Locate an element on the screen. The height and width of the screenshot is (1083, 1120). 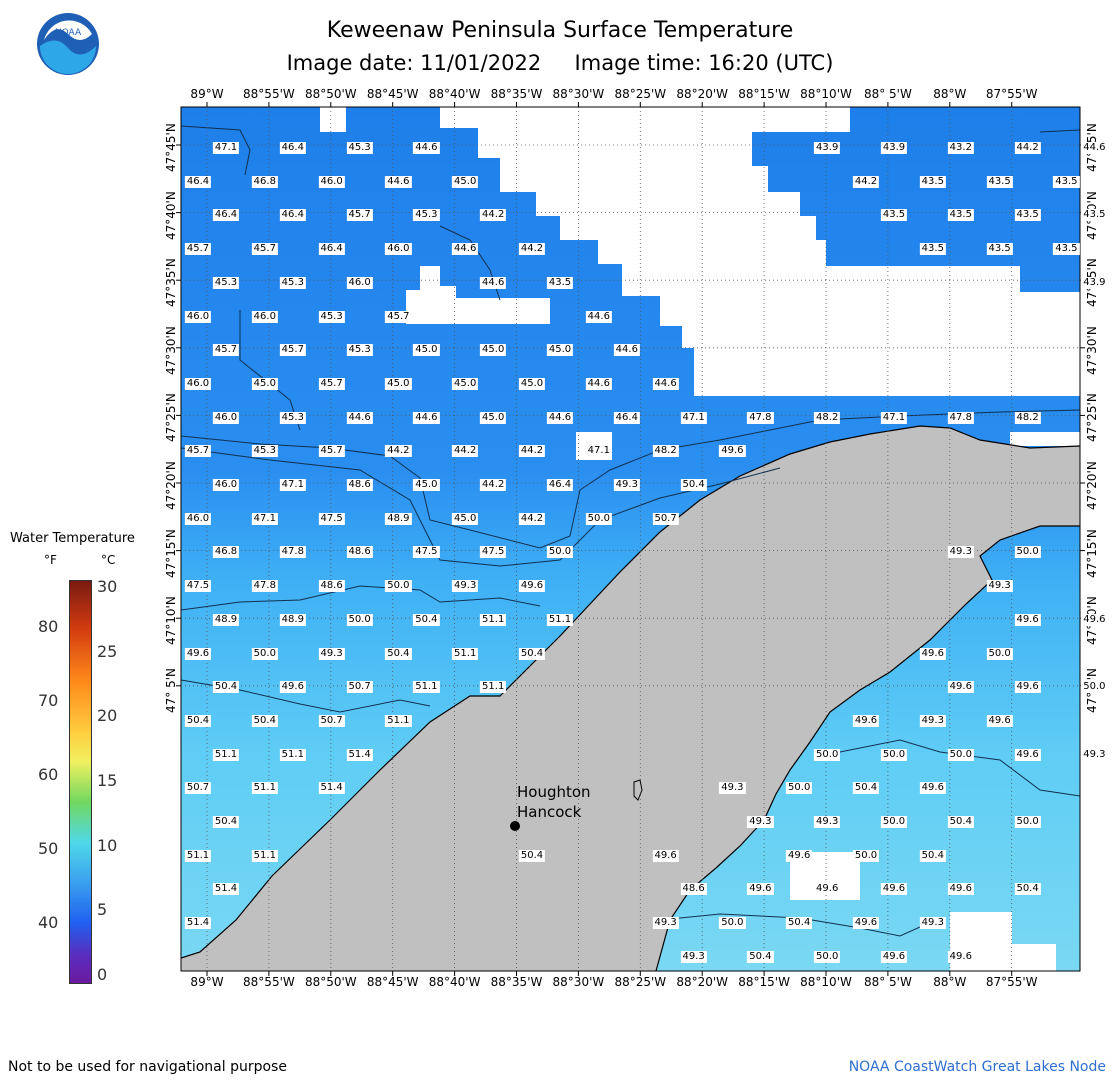
cloud-mask-mid is located at coordinates (478, 295).